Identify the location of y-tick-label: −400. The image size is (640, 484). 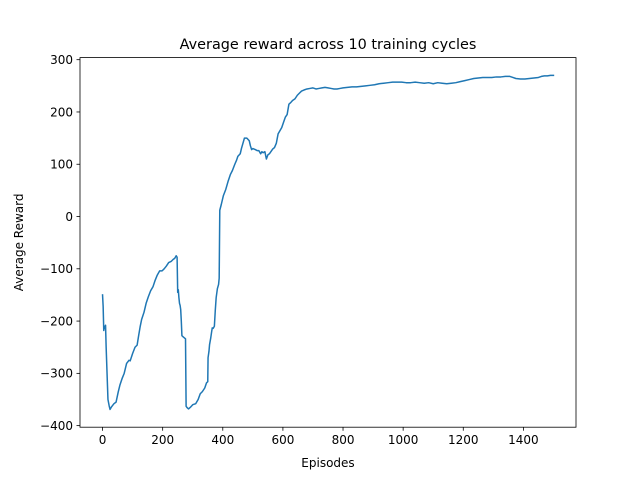
(56, 426).